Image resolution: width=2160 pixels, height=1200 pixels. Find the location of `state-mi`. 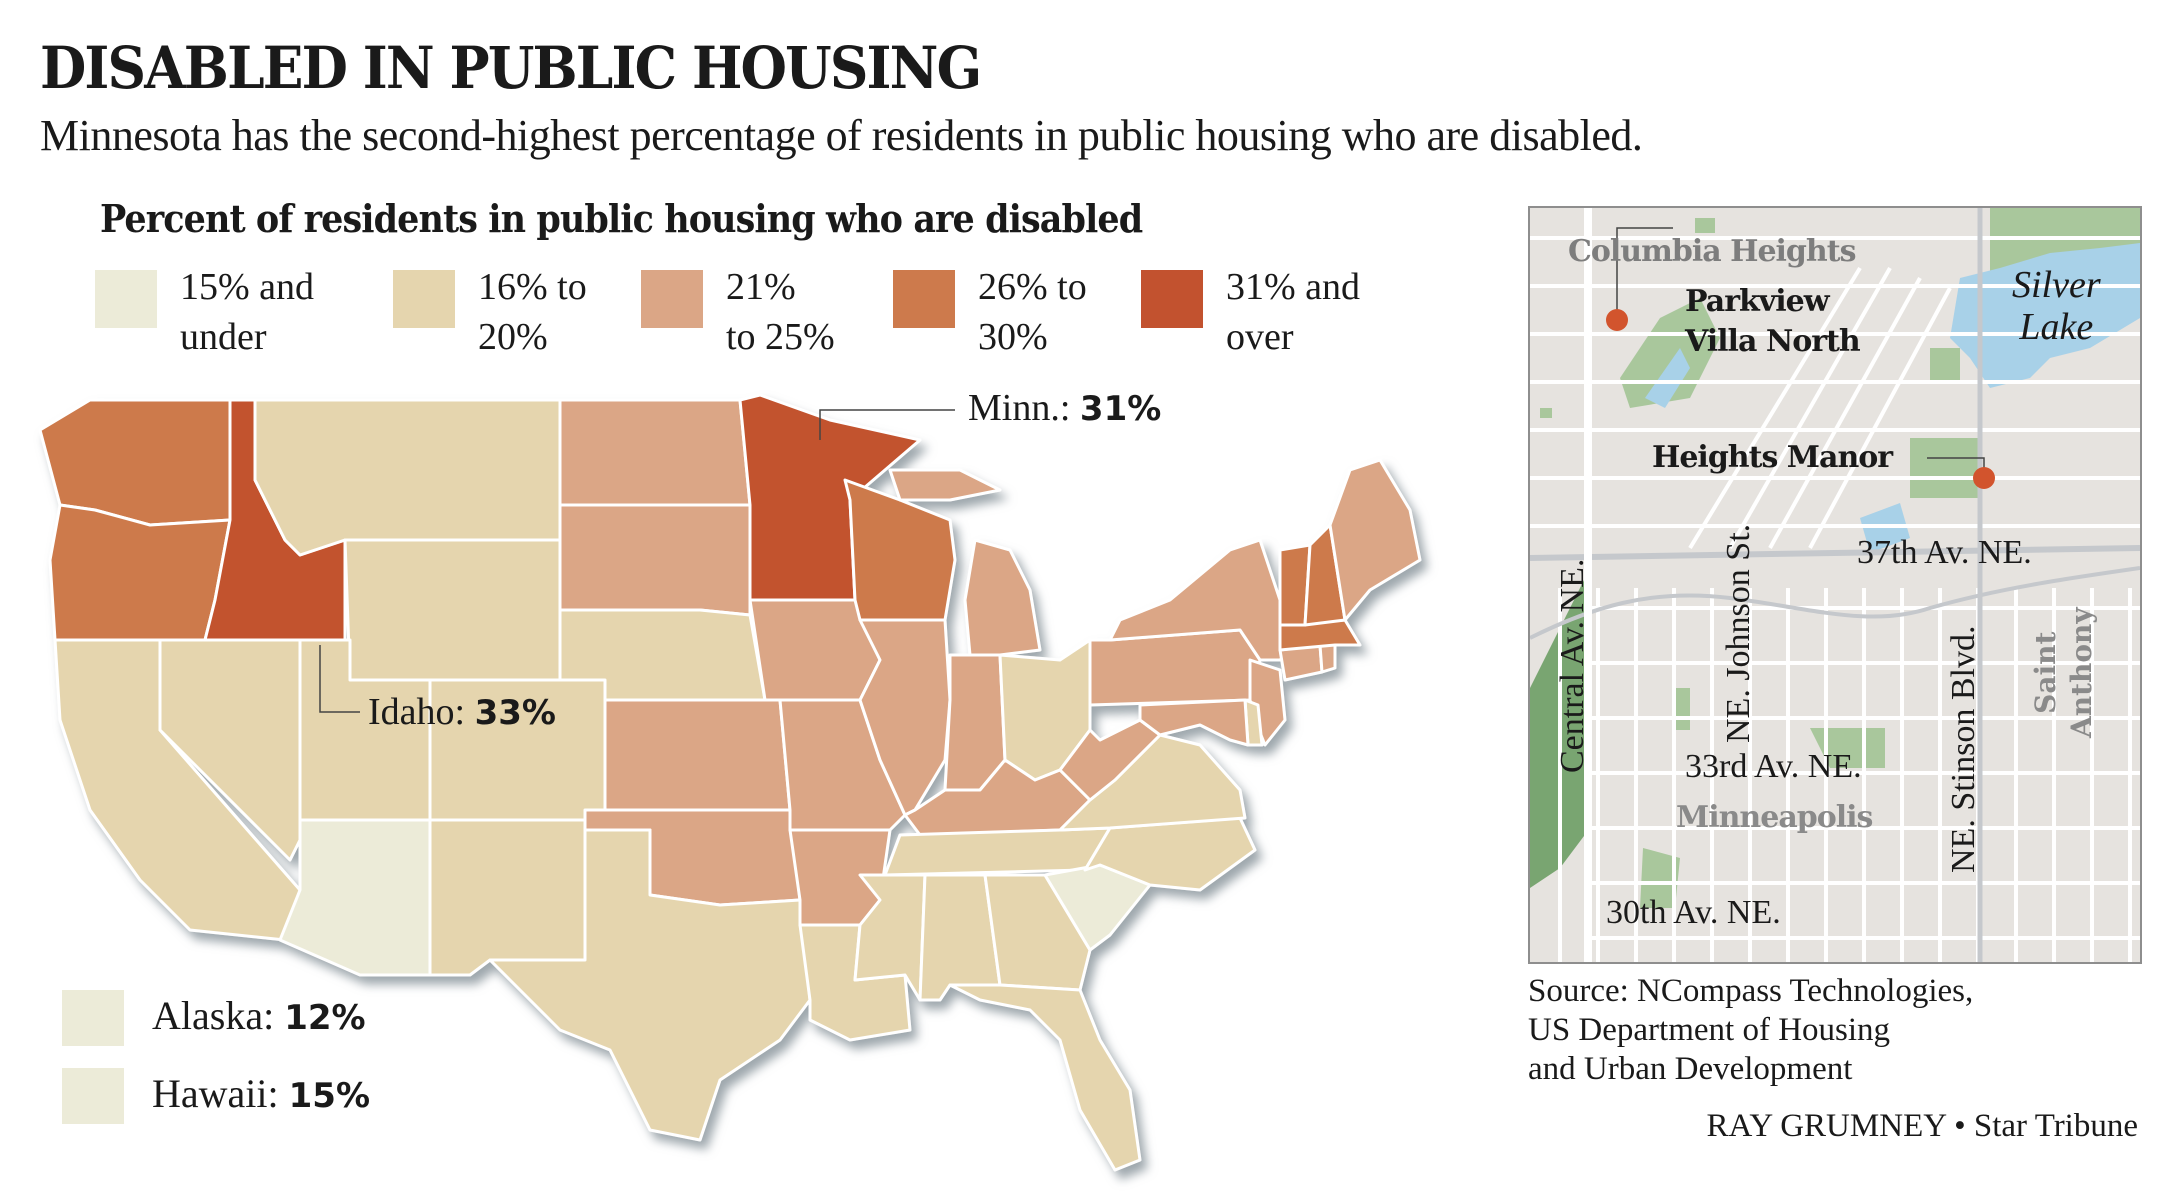

state-mi is located at coordinates (965, 562).